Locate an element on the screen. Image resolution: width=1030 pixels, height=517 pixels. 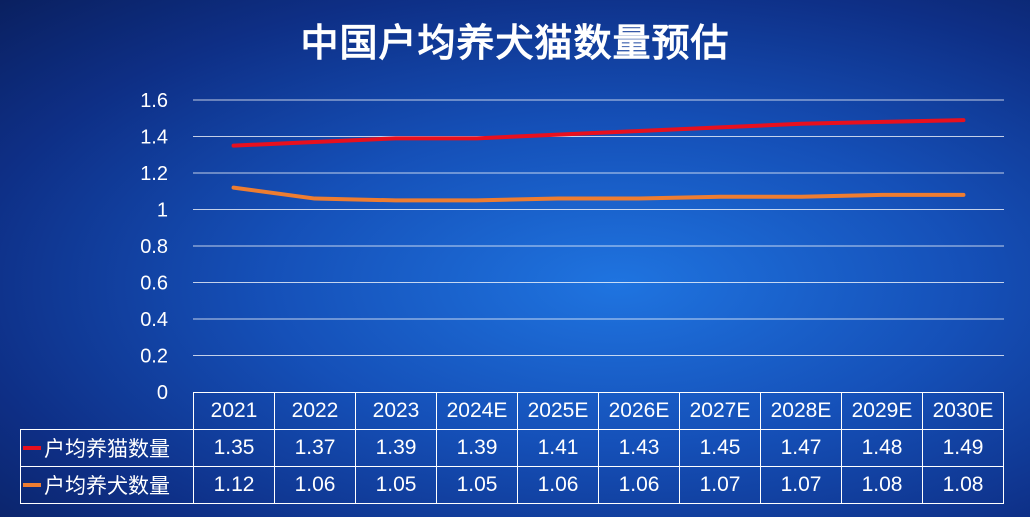
legend-swatch-dog is located at coordinates (32, 485).